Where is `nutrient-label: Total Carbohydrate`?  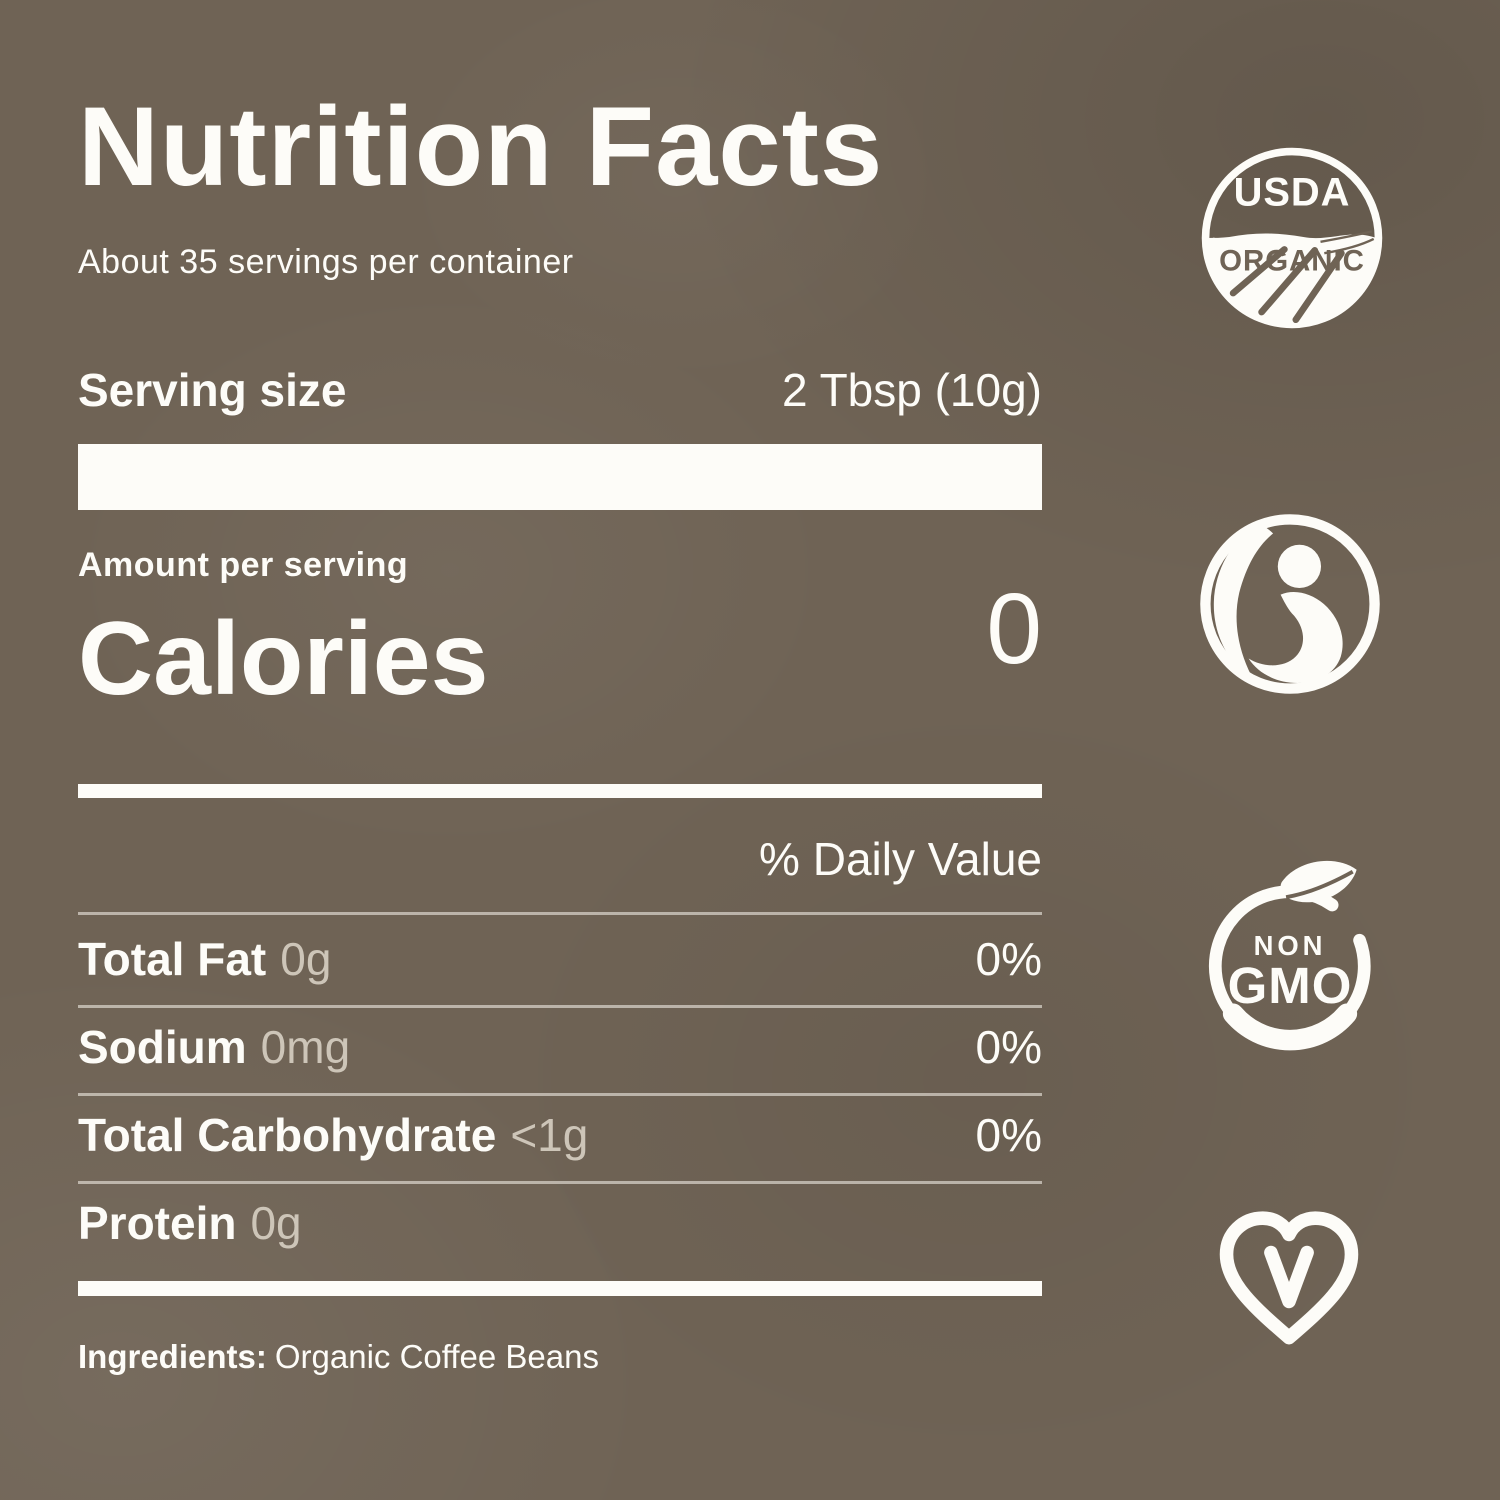 nutrient-label: Total Carbohydrate is located at coordinates (287, 1135).